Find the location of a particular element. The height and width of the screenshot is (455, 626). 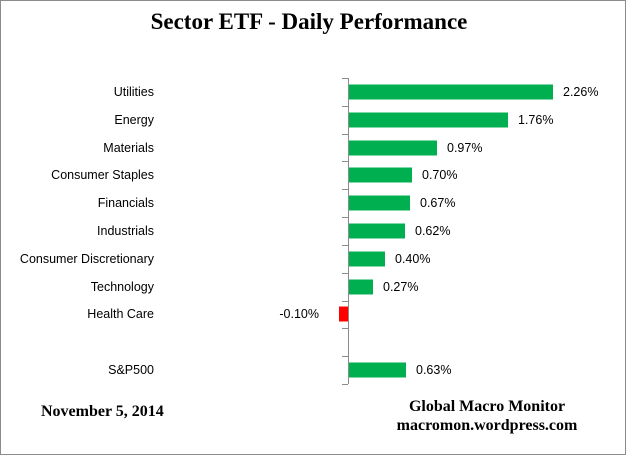

bar-materials is located at coordinates (393, 148).